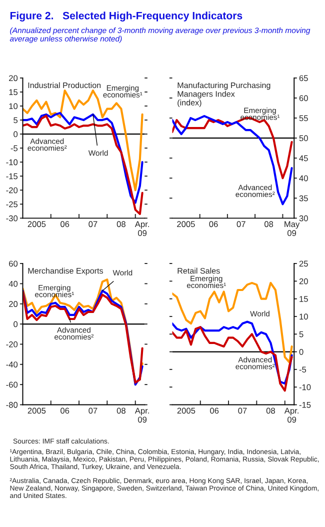 The image size is (325, 527). What do you see at coordinates (12, 204) in the screenshot?
I see `y-tick-label: -25` at bounding box center [12, 204].